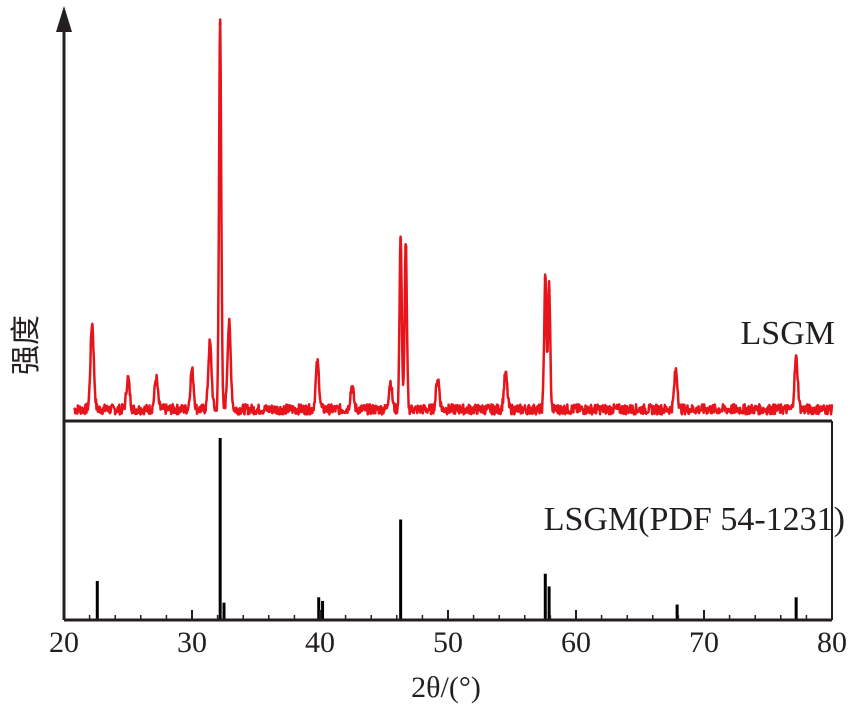 Image resolution: width=850 pixels, height=708 pixels. I want to click on x-tick-label: 30, so click(192, 642).